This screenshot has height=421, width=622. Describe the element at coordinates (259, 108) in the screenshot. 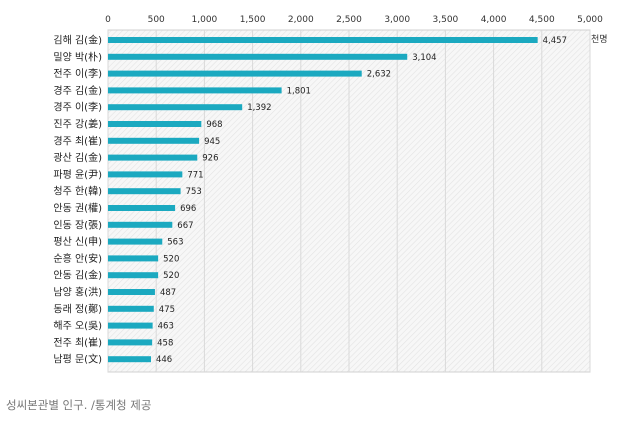

I see `data-label: 1,392` at that location.